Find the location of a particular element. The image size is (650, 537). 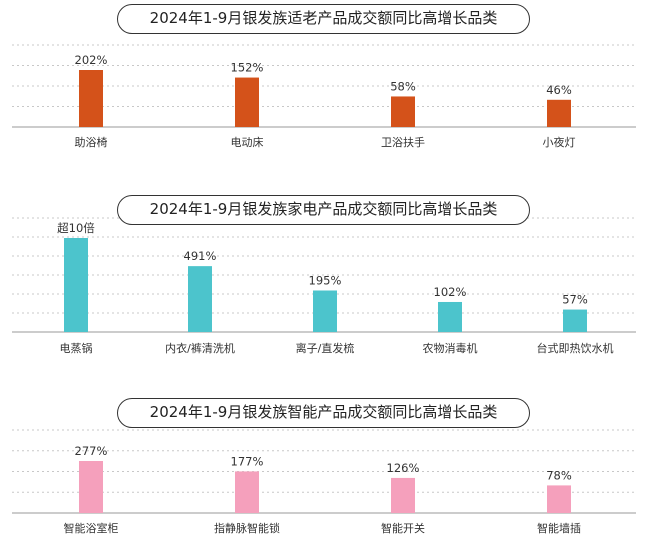

category-label: 电蒸锅 is located at coordinates (76, 348).